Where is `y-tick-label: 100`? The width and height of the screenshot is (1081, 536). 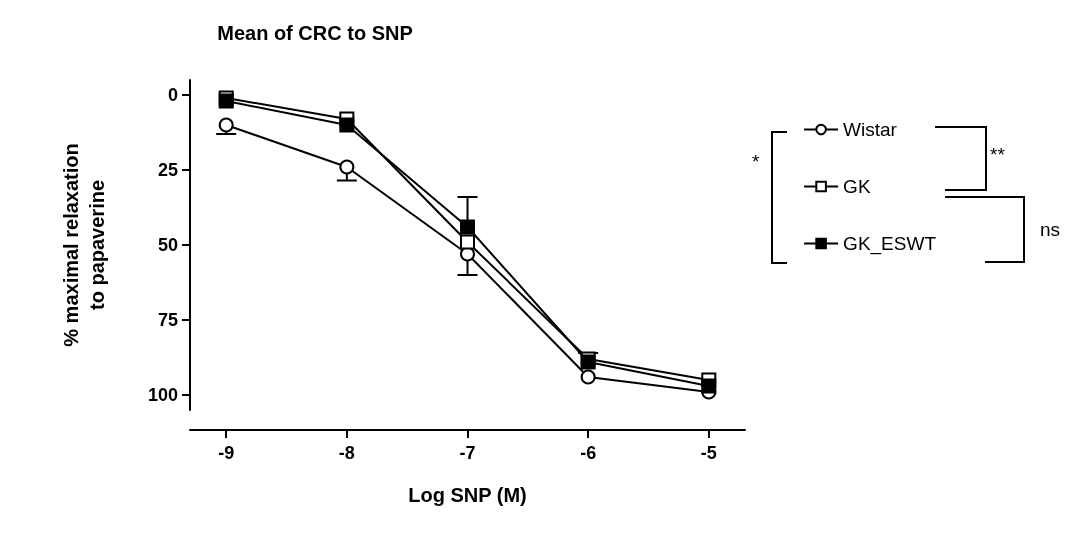 y-tick-label: 100 is located at coordinates (162, 395).